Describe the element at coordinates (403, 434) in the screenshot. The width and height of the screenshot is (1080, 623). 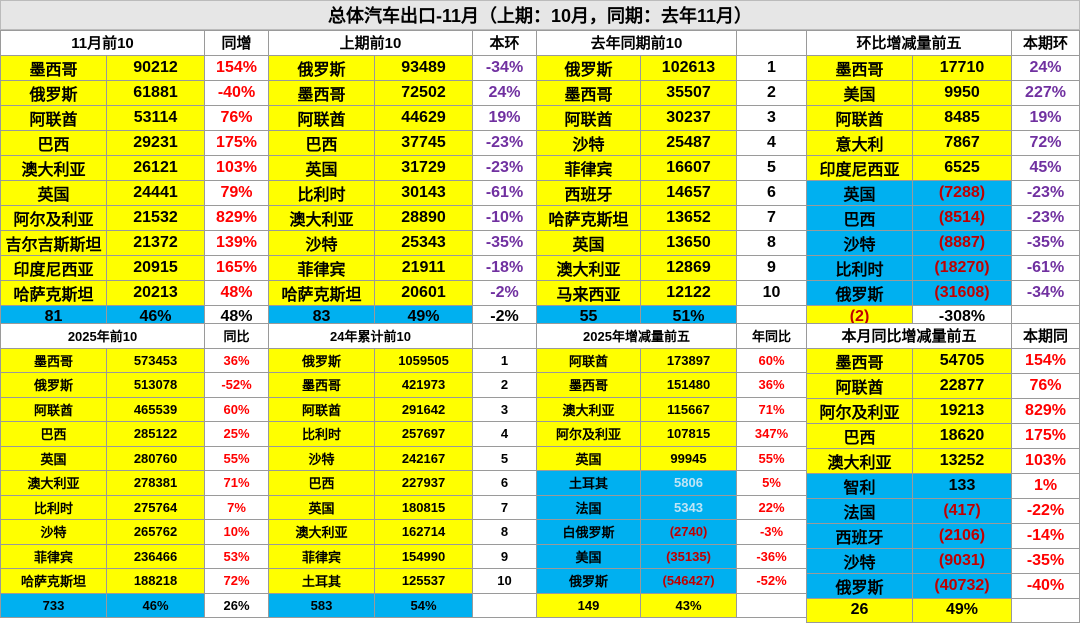
I see `table-row: 比利时 257697 4` at that location.